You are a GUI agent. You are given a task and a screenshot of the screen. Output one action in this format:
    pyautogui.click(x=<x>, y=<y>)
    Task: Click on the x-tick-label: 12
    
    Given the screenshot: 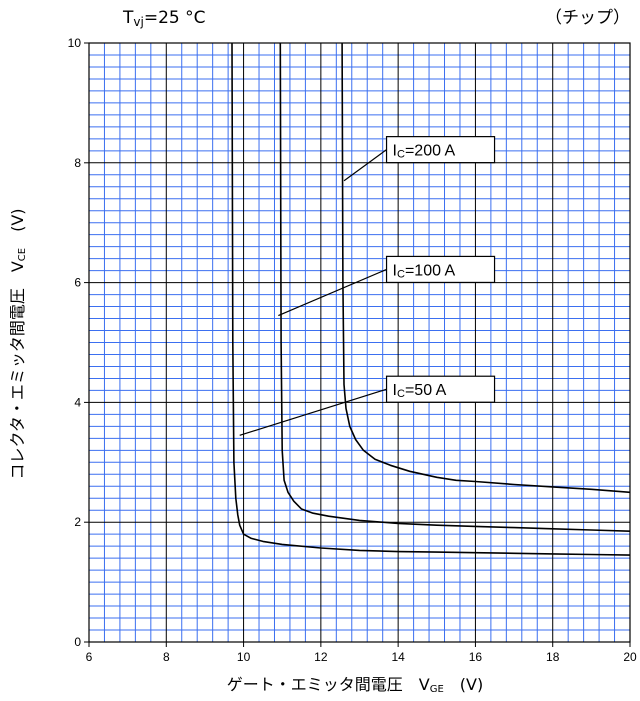 What is the action you would take?
    pyautogui.click(x=321, y=657)
    